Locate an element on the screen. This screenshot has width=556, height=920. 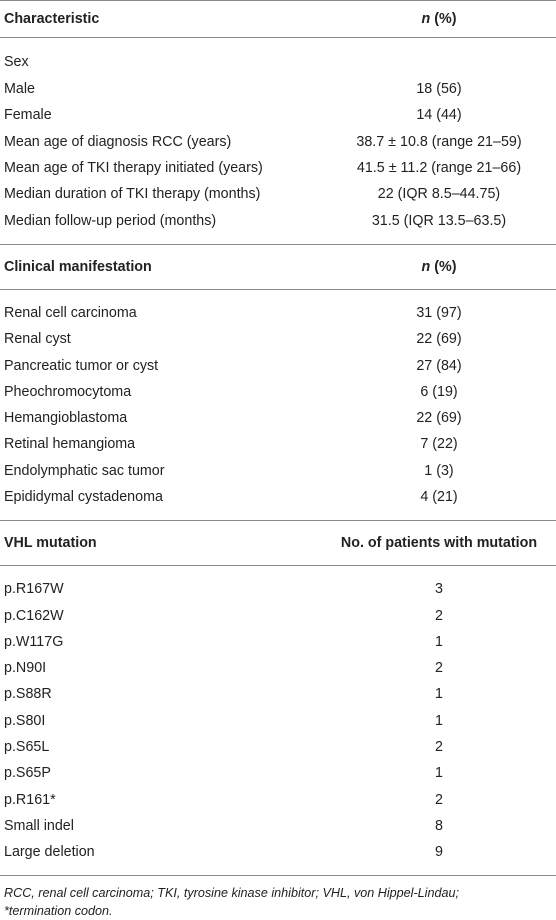
table-row: Large deletion 9 is located at coordinates (278, 852).